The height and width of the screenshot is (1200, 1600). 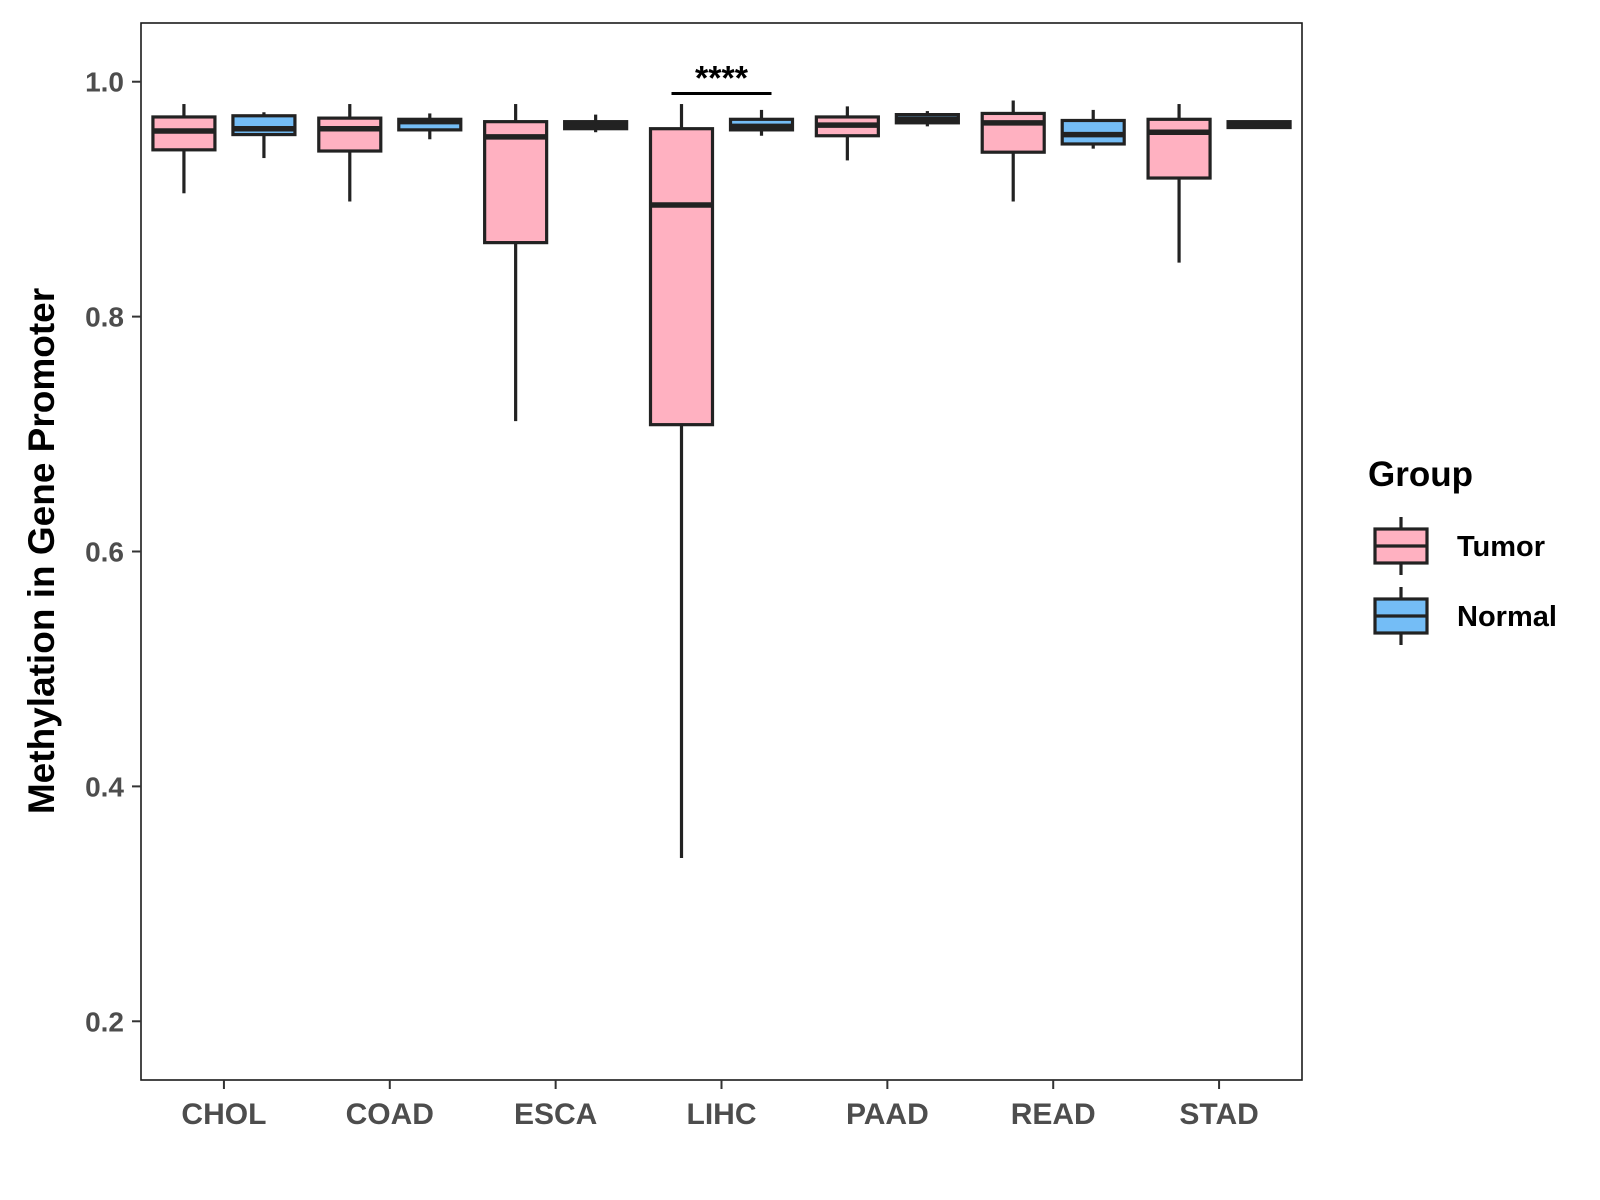 I want to click on x-tick-label-esca: ESCA, so click(x=555, y=1114).